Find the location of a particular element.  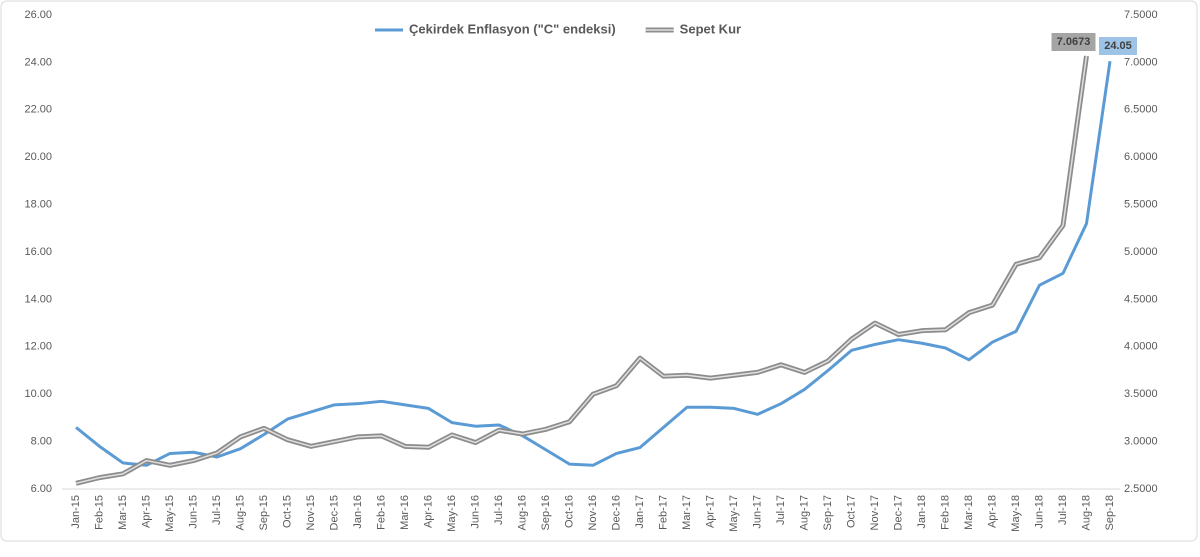

y-tick-label: 14.00 is located at coordinates (38, 299).